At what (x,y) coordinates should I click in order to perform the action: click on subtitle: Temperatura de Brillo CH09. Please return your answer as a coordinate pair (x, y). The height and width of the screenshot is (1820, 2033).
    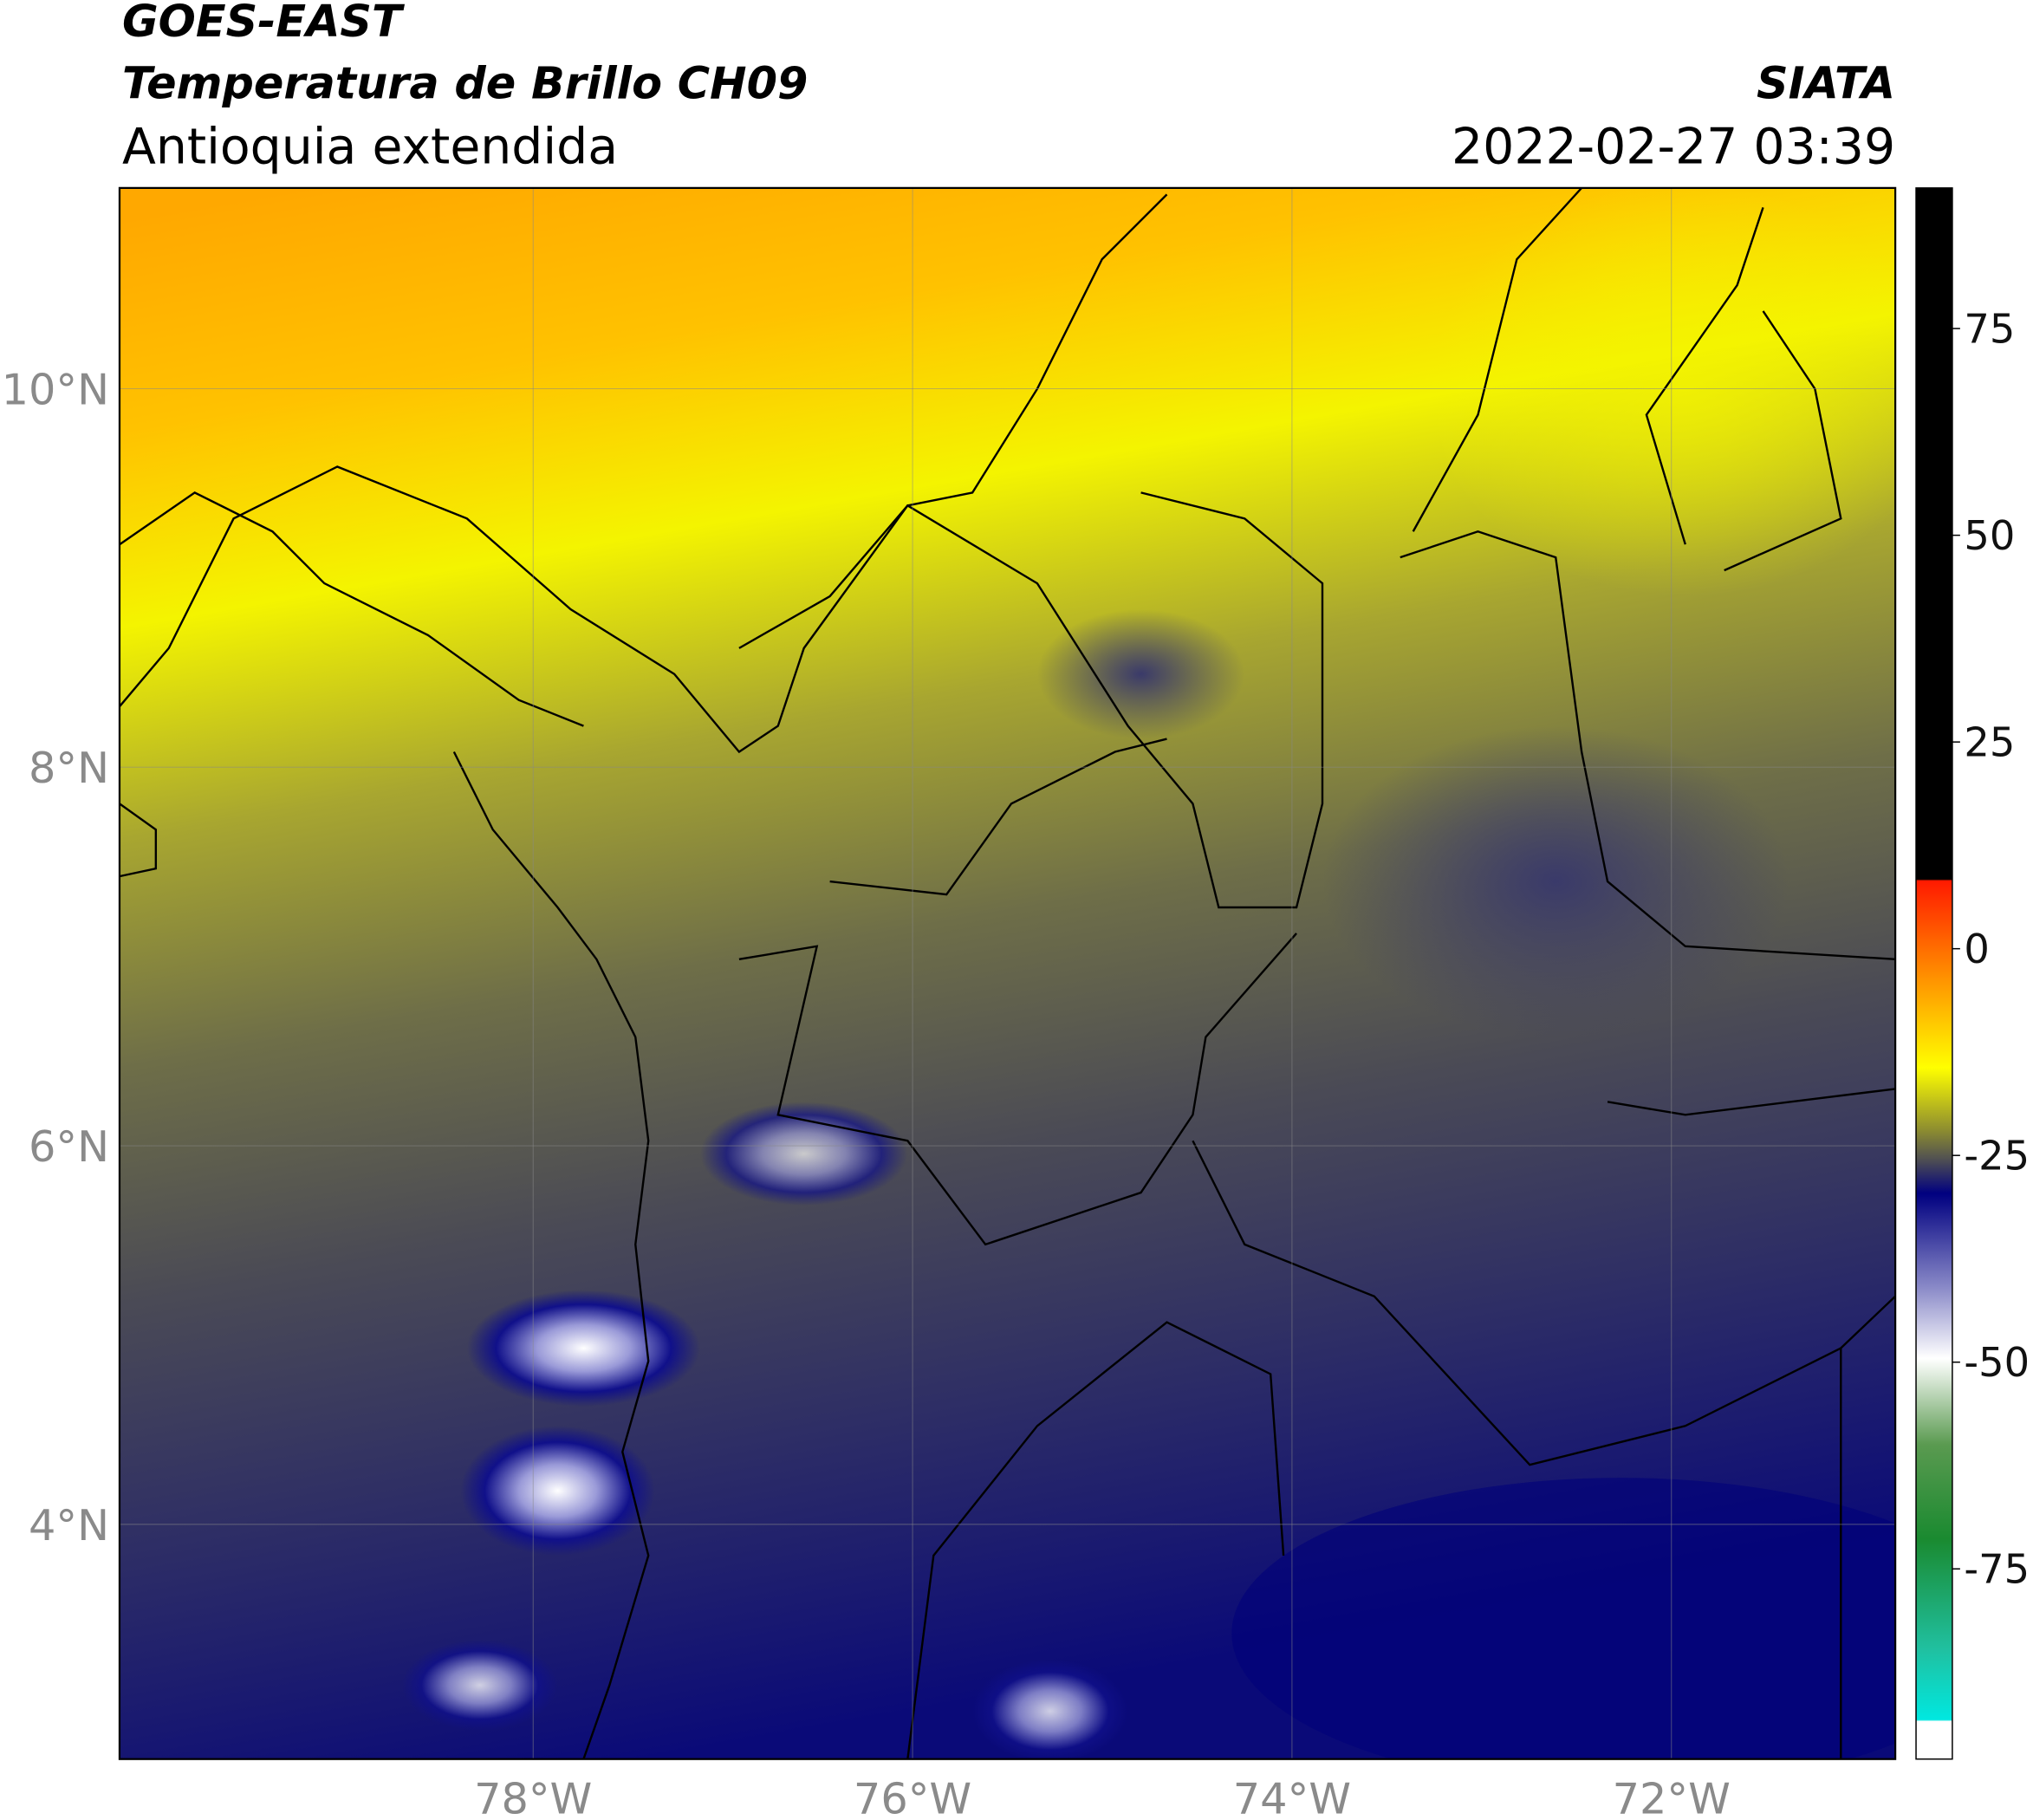
    Looking at the image, I should click on (465, 83).